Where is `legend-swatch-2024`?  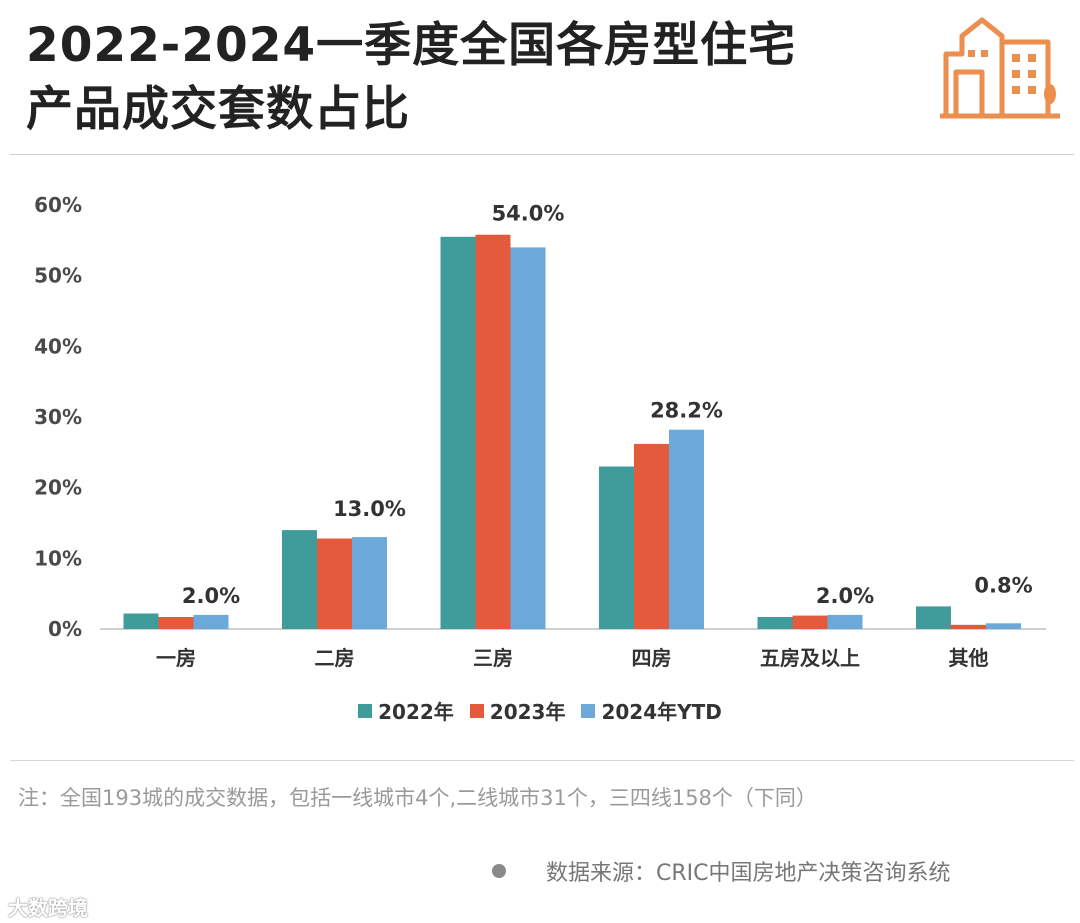 legend-swatch-2024 is located at coordinates (588, 710).